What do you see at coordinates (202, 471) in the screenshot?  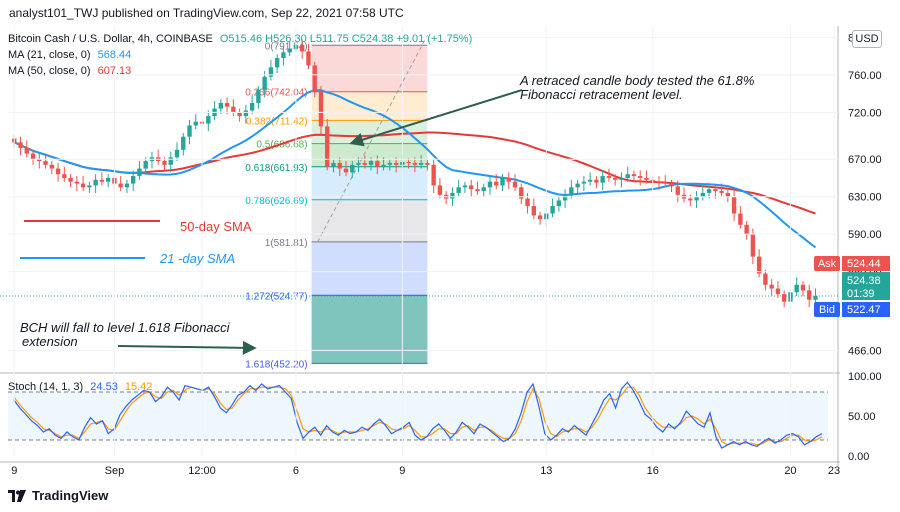 I see `time-tick-label: 12:00` at bounding box center [202, 471].